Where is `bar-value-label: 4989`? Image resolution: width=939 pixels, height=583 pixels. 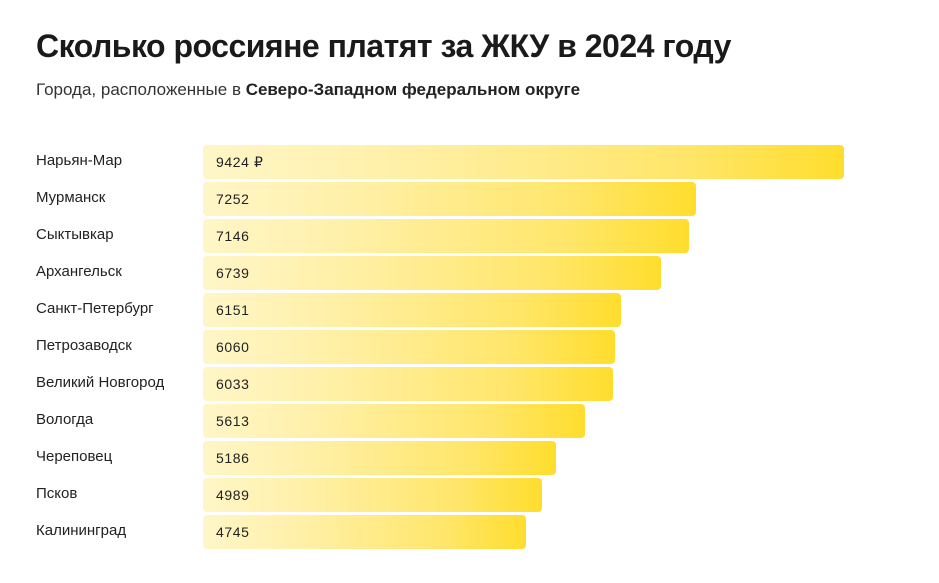
bar-value-label: 4989 is located at coordinates (233, 495).